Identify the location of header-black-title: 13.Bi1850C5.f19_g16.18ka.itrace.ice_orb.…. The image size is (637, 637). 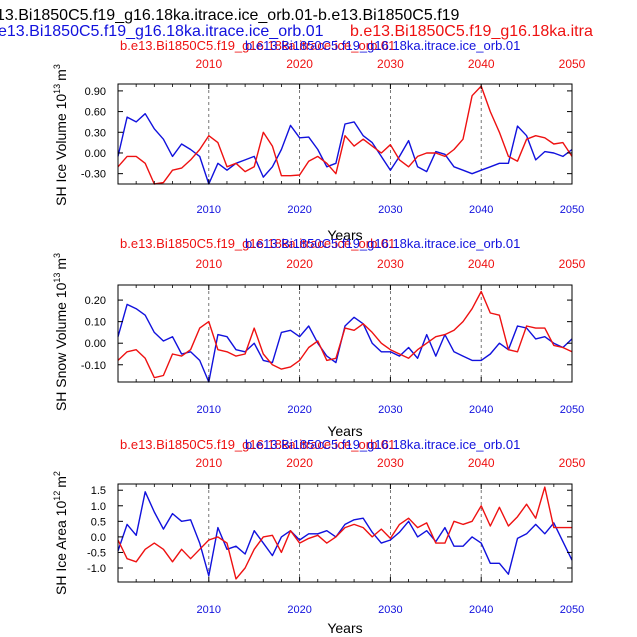
(230, 15).